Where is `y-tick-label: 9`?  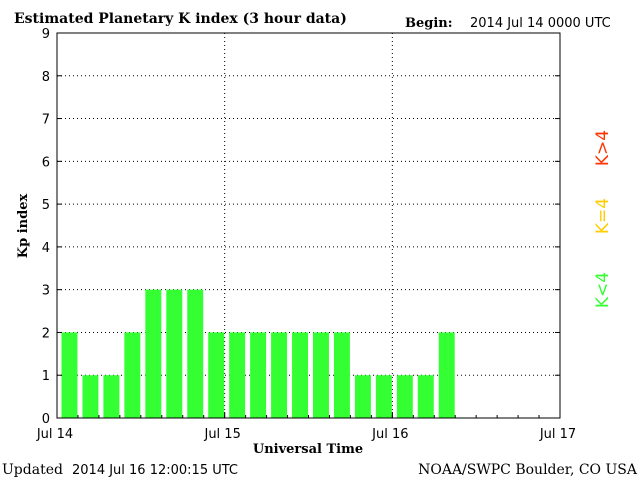 y-tick-label: 9 is located at coordinates (46, 34).